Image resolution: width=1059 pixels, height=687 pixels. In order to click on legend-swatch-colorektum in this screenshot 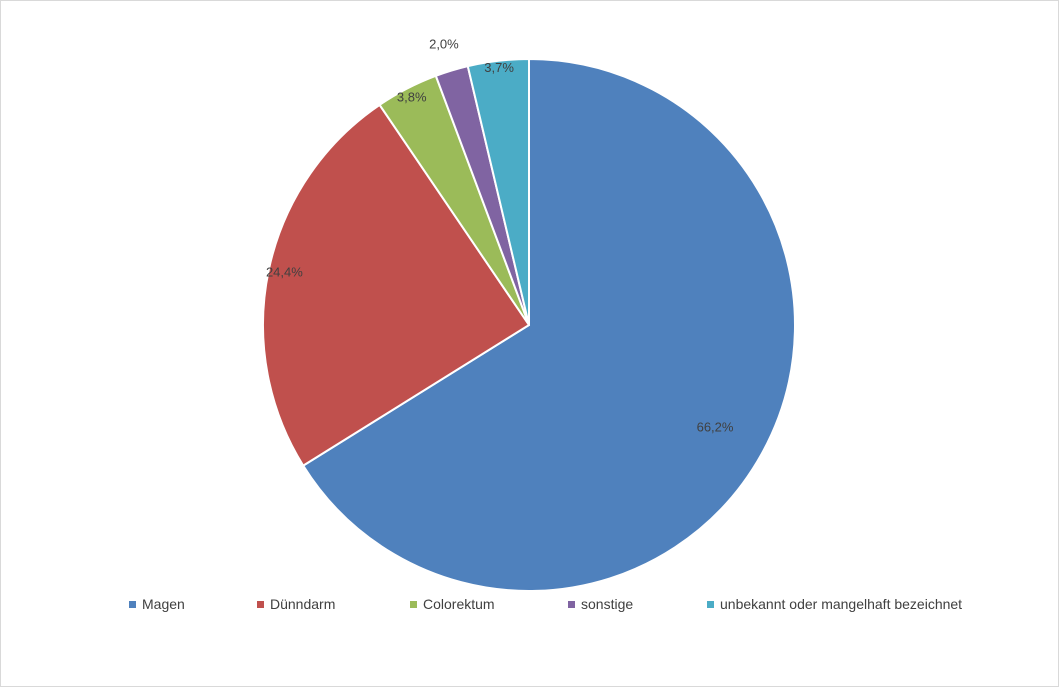, I will do `click(413, 604)`.